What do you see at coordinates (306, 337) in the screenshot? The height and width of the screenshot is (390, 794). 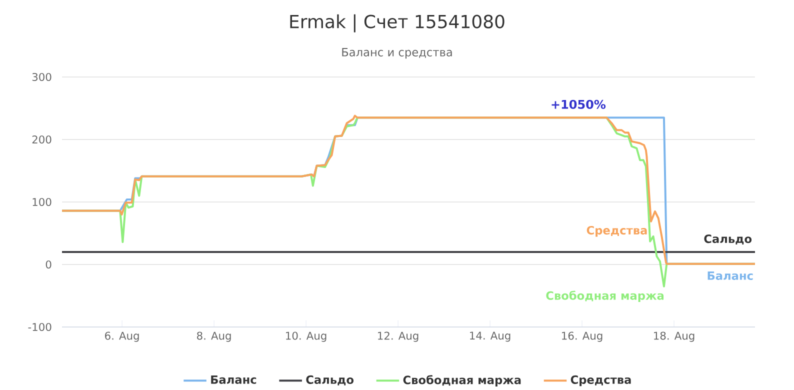 I see `x-tick-label: 10. Aug` at bounding box center [306, 337].